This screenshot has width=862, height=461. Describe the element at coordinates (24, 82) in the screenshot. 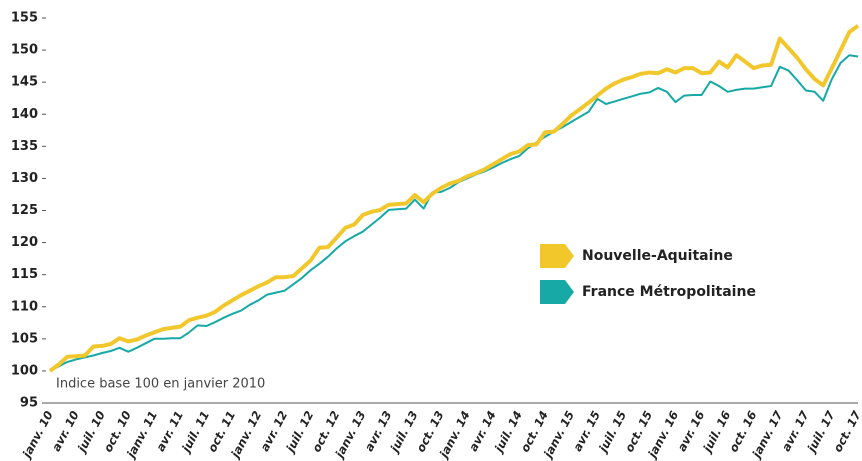

I see `y-tick-label: 145` at that location.